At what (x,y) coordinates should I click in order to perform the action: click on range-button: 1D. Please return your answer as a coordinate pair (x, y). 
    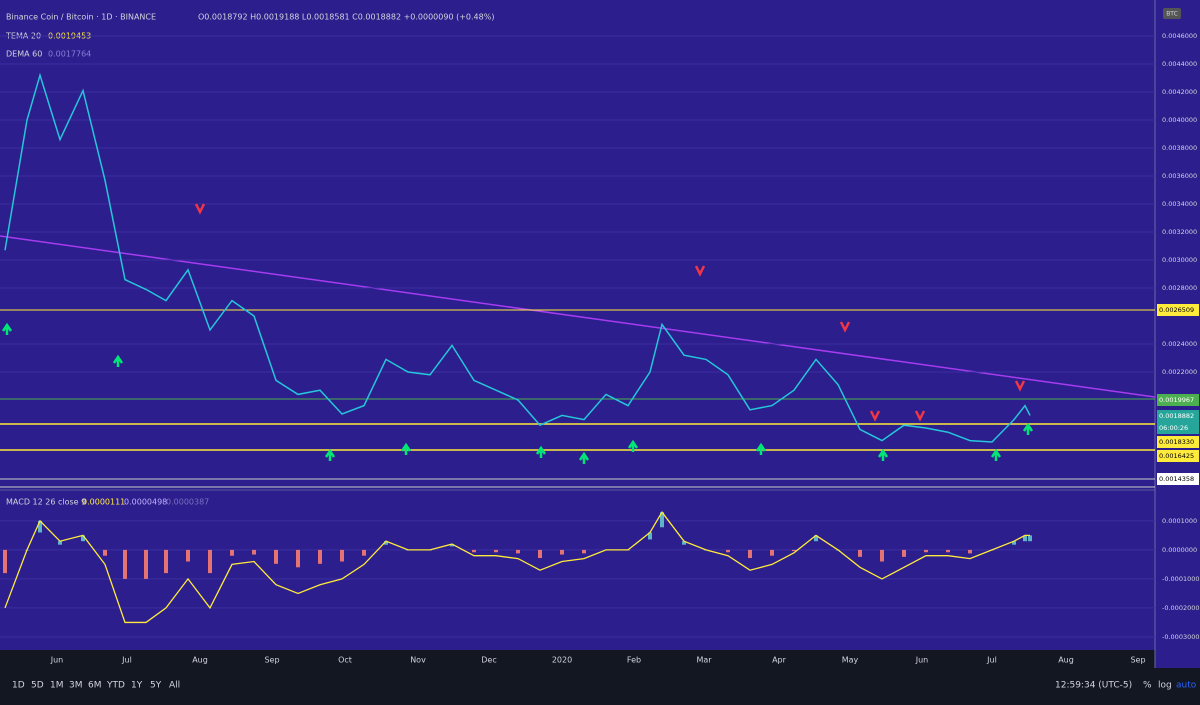
    Looking at the image, I should click on (18, 686).